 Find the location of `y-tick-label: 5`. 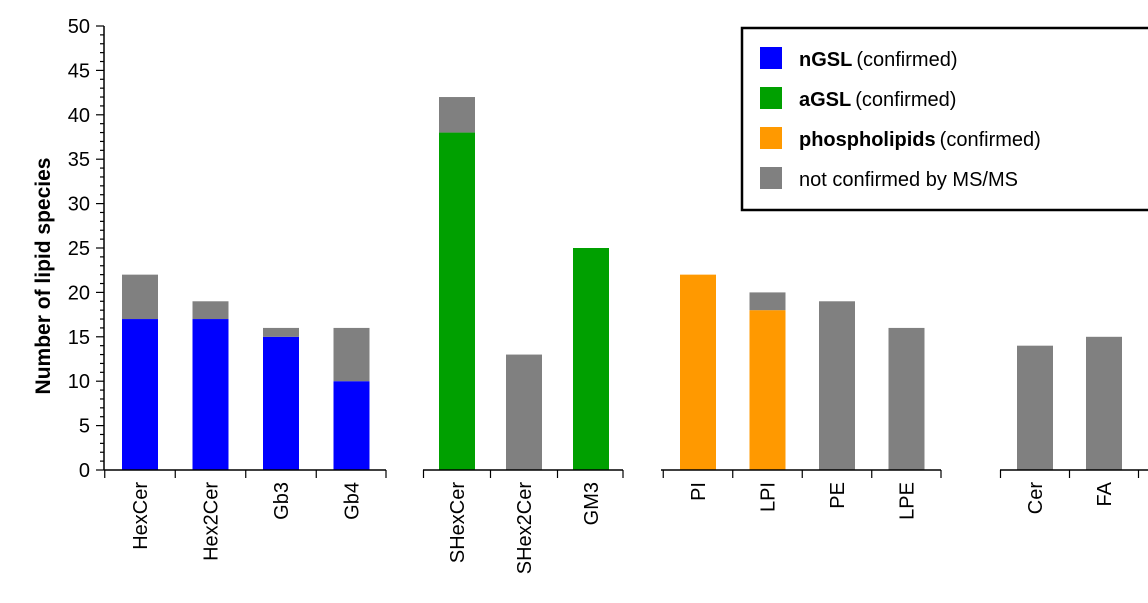

y-tick-label: 5 is located at coordinates (84, 427).